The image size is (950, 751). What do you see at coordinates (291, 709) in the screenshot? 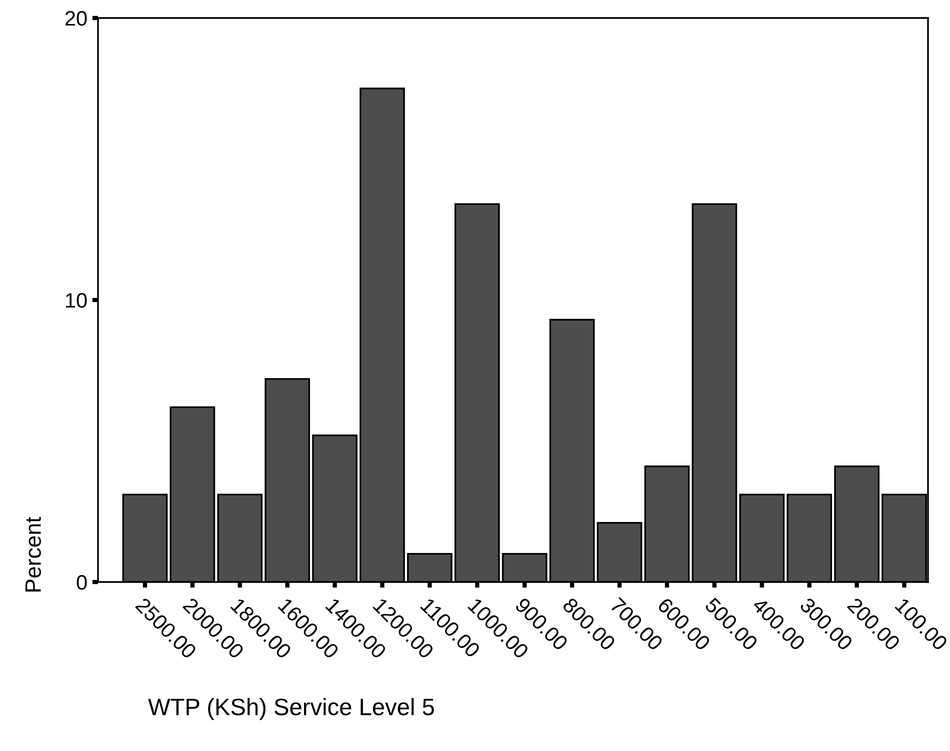
I see `x-axis-title: WTP (KSh) Service Level 5` at bounding box center [291, 709].